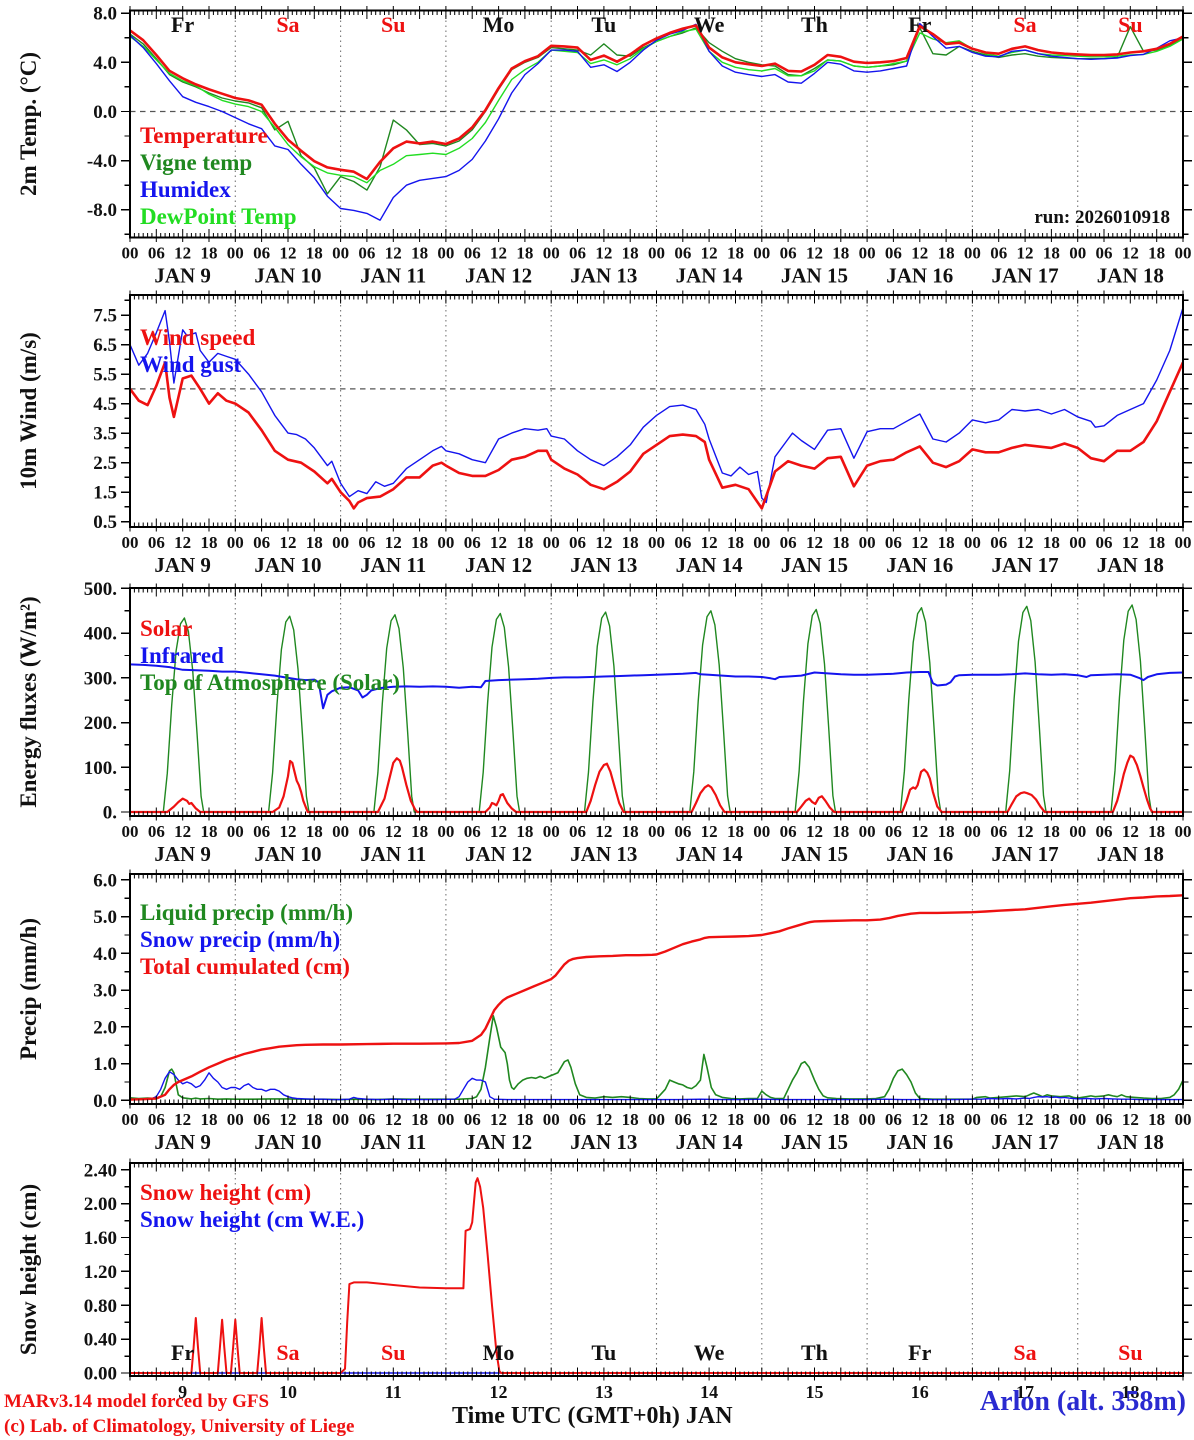 This screenshot has height=1440, width=1194. Describe the element at coordinates (656, 1085) in the screenshot. I see `series-snow-precip-mm-h` at that location.